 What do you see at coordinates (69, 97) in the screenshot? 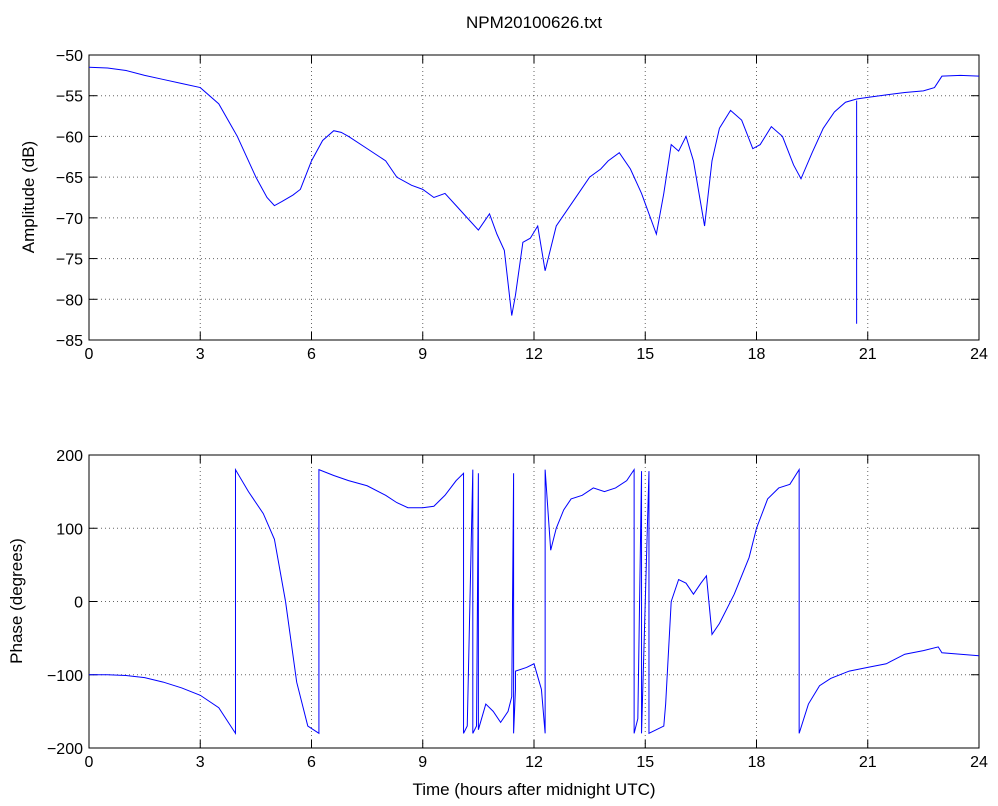
I see `amplitude-y-tick-label: −55` at bounding box center [69, 97].